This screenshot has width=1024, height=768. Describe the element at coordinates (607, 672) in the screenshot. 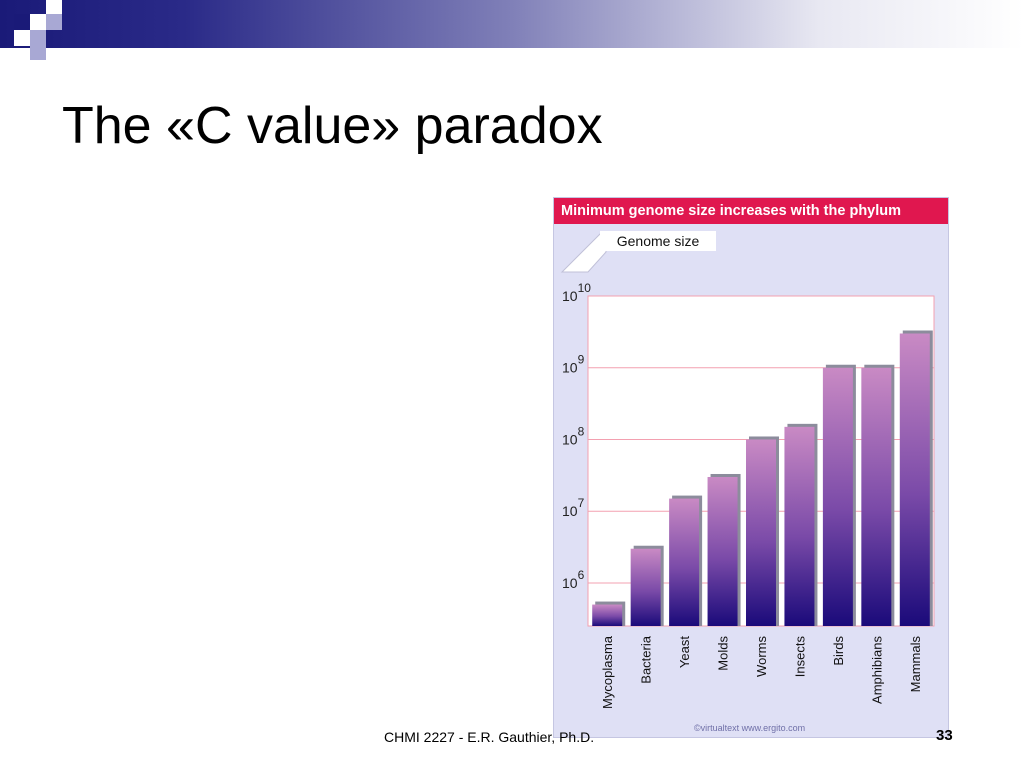

I see `x-tick-label: Mycoplasma` at that location.